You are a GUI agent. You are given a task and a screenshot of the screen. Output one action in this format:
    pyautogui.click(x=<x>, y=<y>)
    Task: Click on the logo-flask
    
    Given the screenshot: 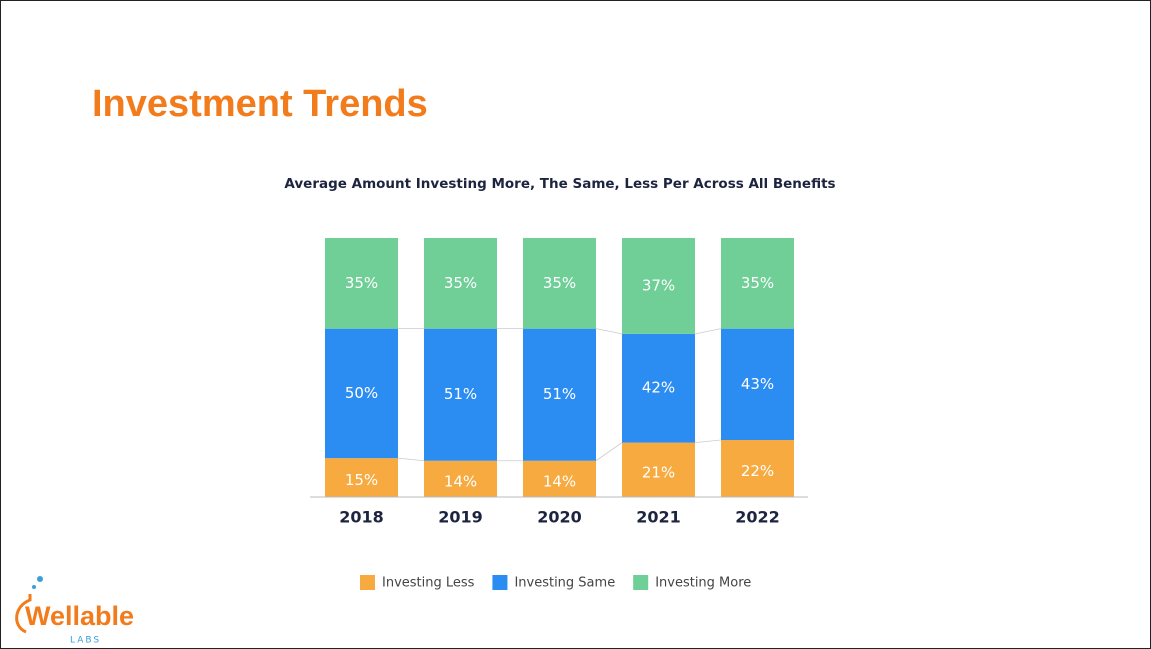 What is the action you would take?
    pyautogui.click(x=23, y=614)
    